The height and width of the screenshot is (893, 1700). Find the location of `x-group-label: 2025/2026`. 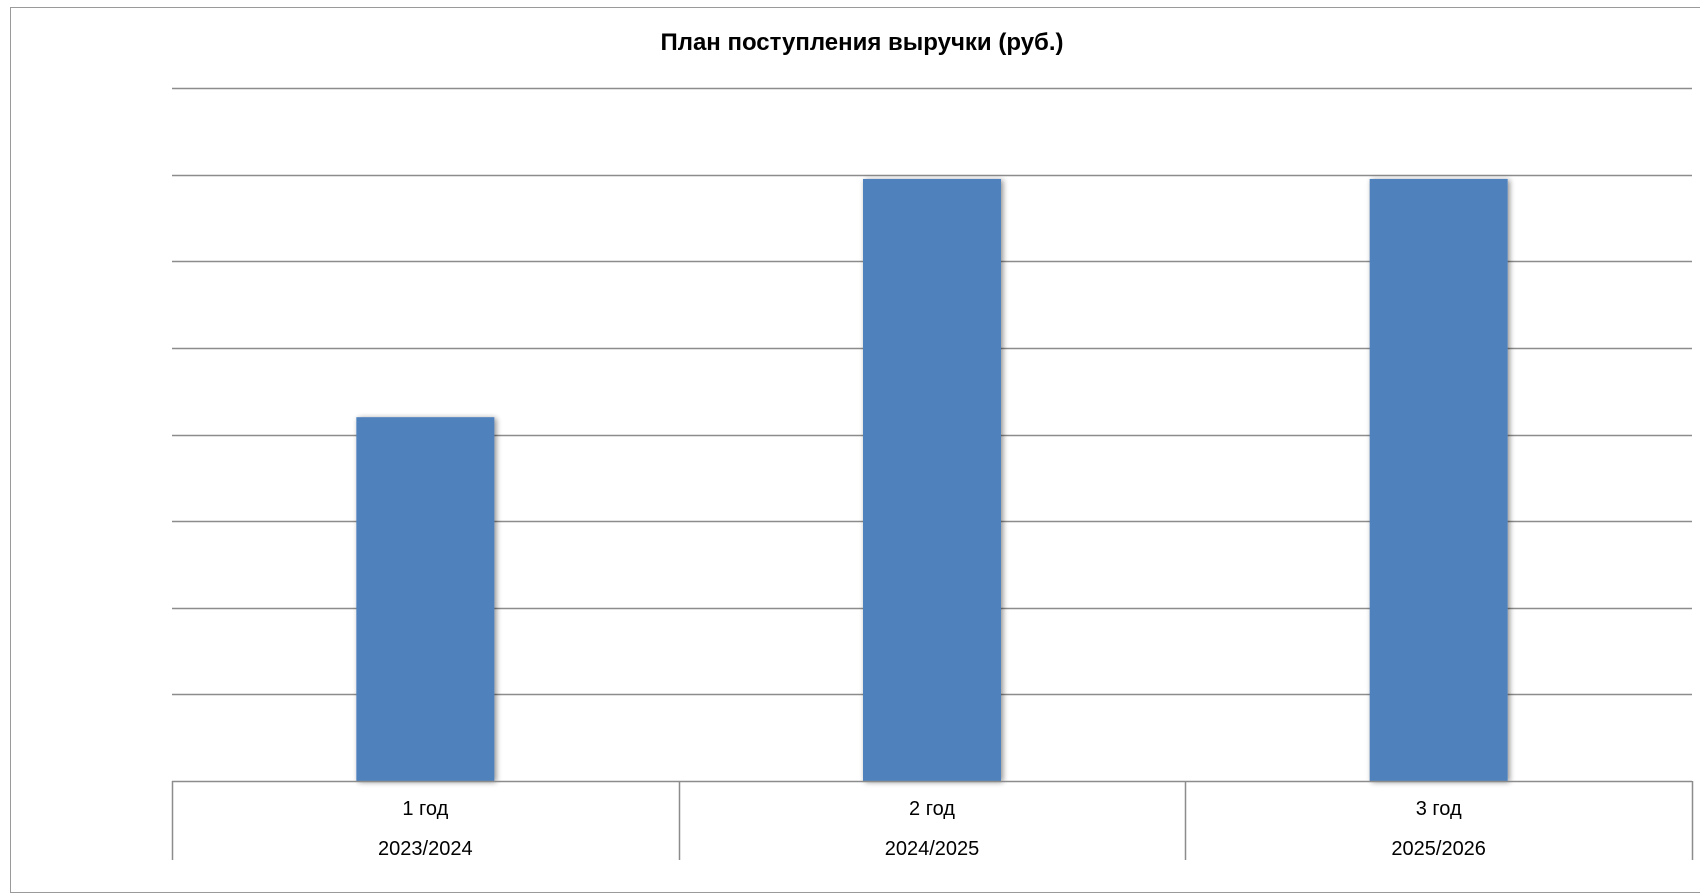

x-group-label: 2025/2026 is located at coordinates (1438, 849).